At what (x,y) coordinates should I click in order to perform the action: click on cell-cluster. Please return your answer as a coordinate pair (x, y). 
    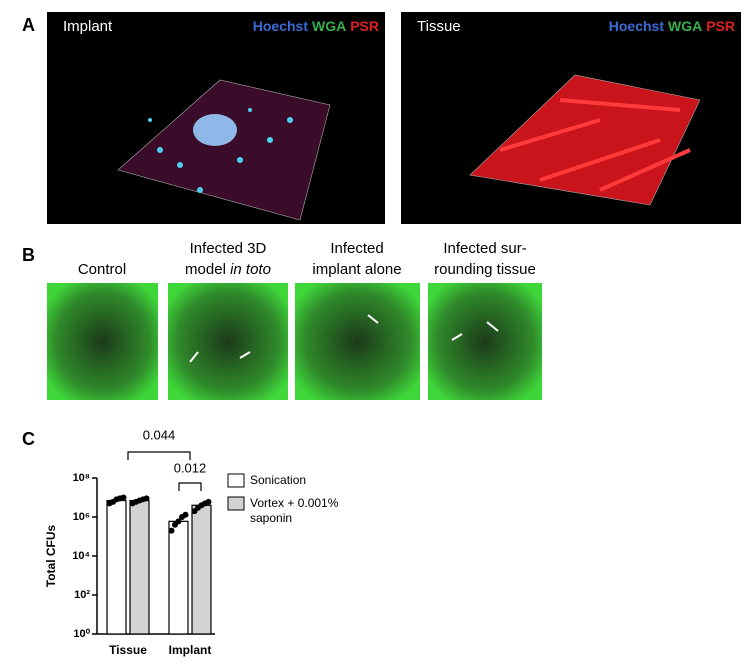
    Looking at the image, I should click on (215, 130).